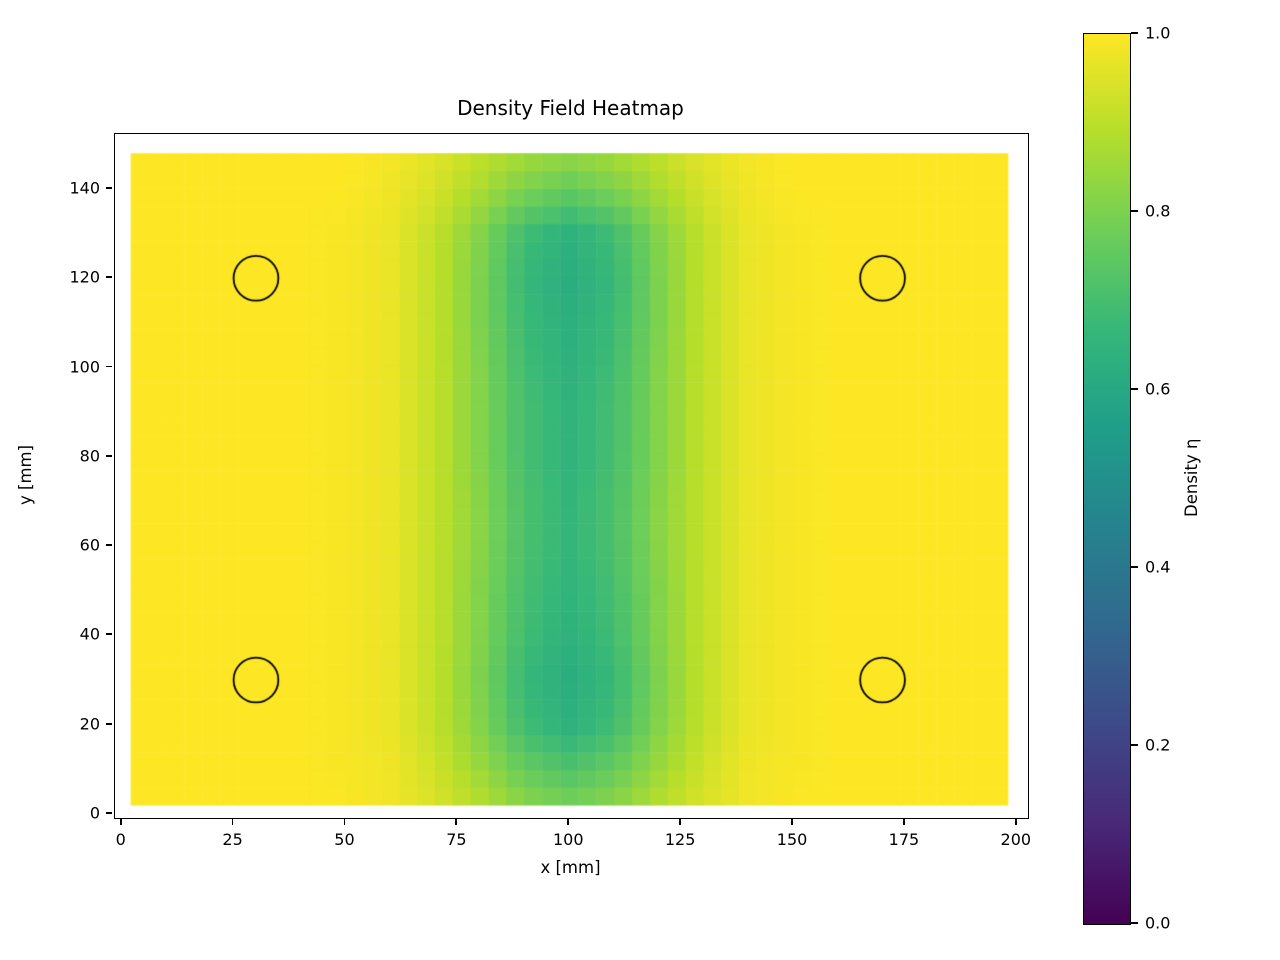 The image size is (1280, 960). What do you see at coordinates (84, 277) in the screenshot?
I see `y-tick-label: 120` at bounding box center [84, 277].